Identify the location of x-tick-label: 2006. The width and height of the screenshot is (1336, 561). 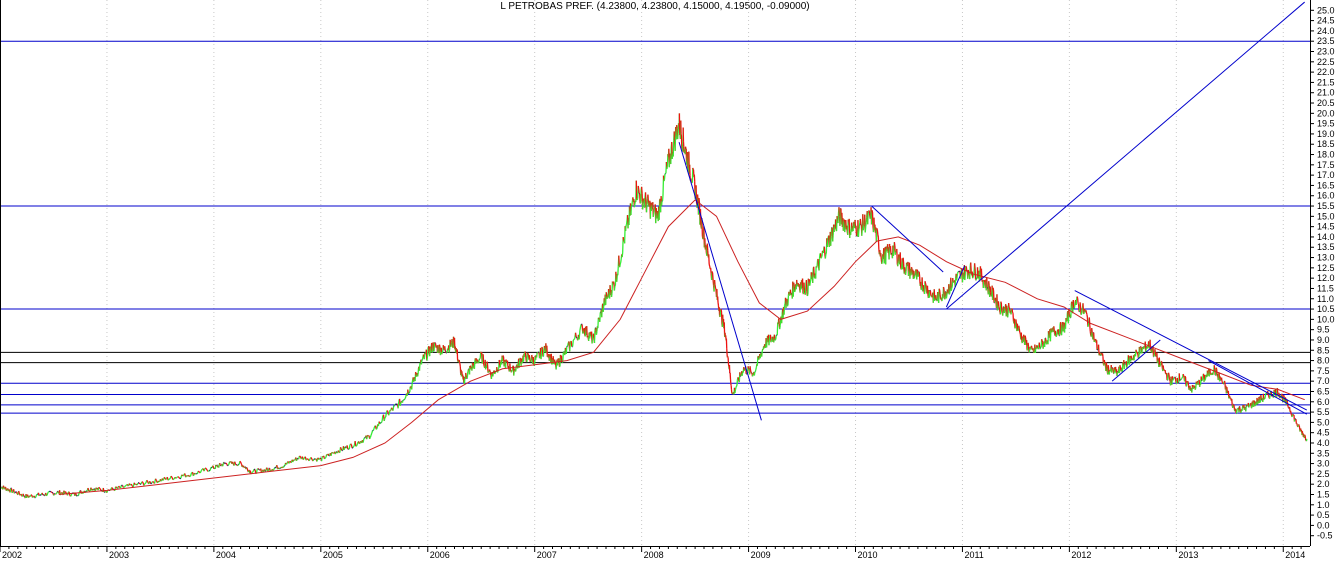
(440, 555).